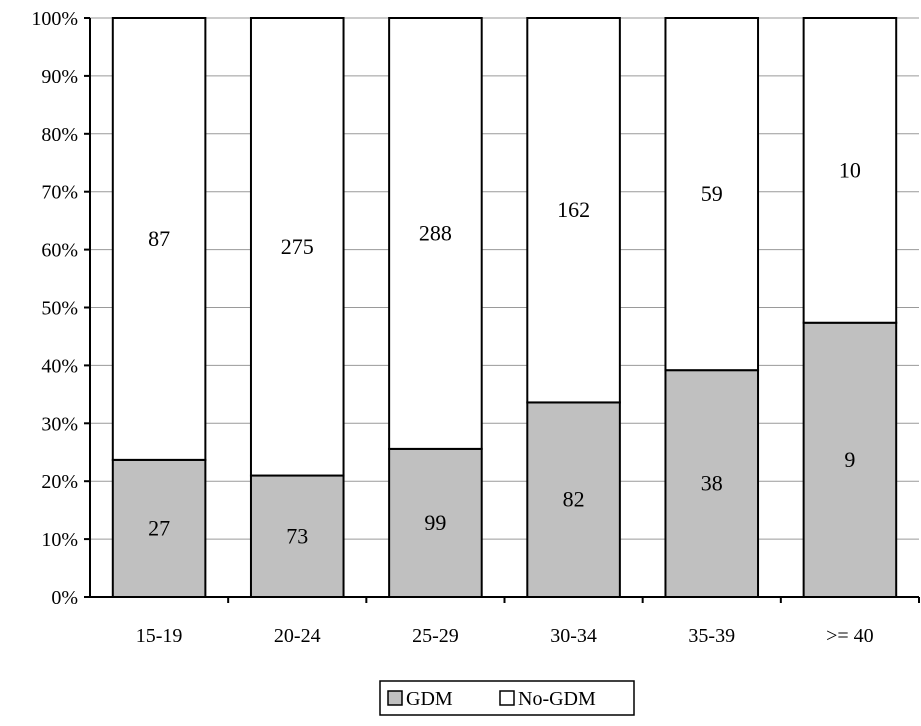  I want to click on data-label-gdm: 82, so click(574, 499).